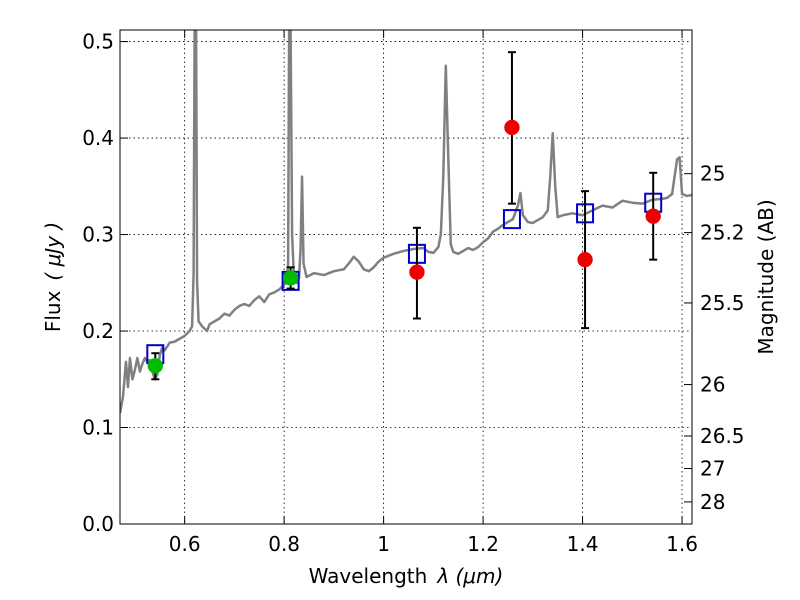 This screenshot has width=800, height=600. Describe the element at coordinates (722, 233) in the screenshot. I see `right-tick-label: 25.2` at that location.